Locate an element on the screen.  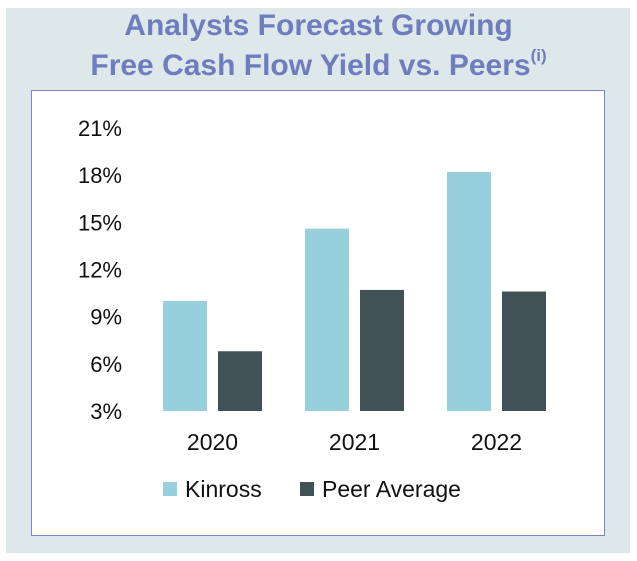
legend-swatch-kinross is located at coordinates (170, 489).